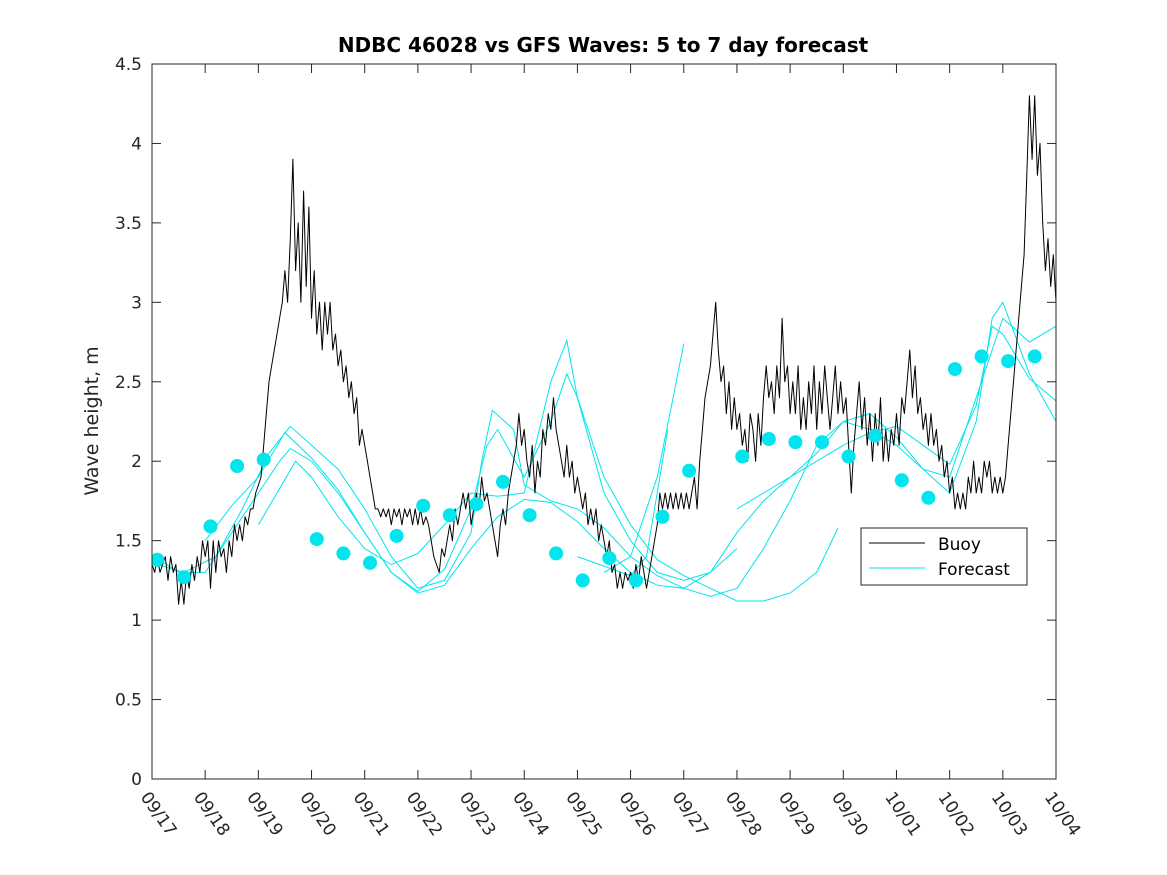  Describe the element at coordinates (128, 65) in the screenshot. I see `y-tick-label: 4.5` at that location.